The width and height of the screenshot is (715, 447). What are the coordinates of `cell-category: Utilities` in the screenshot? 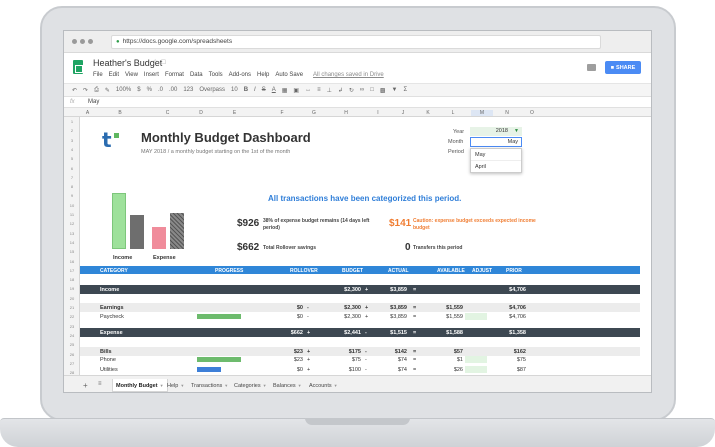 It's located at (109, 370).